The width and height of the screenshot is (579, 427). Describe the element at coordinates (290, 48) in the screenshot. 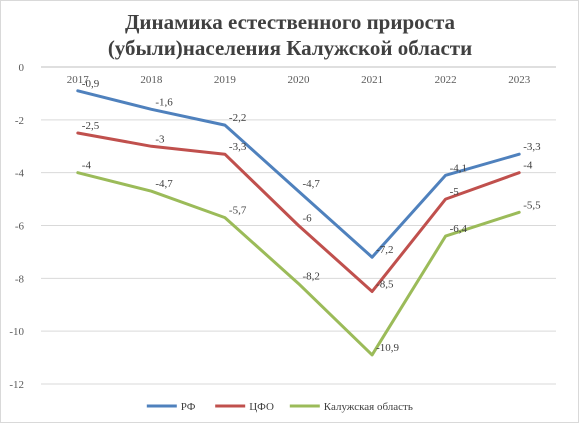

I see `chart-title-line-2: (убыли)населения Калужской области` at that location.